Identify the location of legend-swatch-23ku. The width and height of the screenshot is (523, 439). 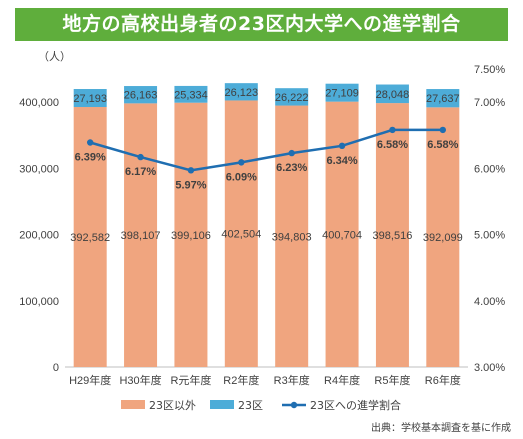
(222, 404).